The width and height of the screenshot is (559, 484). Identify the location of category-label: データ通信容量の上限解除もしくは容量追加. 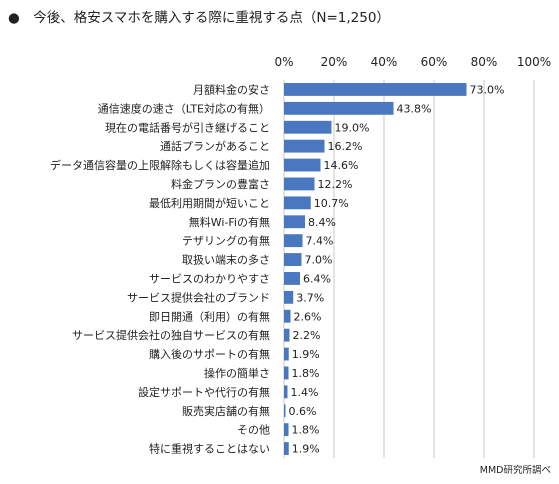
(160, 165).